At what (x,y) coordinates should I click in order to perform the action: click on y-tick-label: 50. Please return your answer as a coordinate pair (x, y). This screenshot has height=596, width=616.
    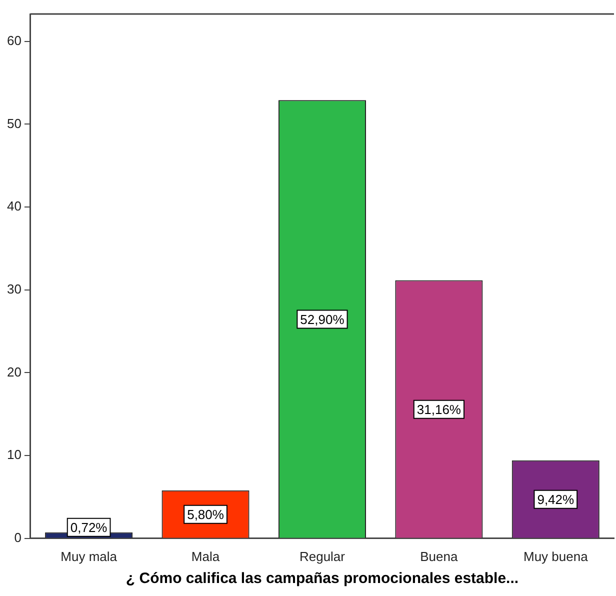
    Looking at the image, I should click on (14, 123).